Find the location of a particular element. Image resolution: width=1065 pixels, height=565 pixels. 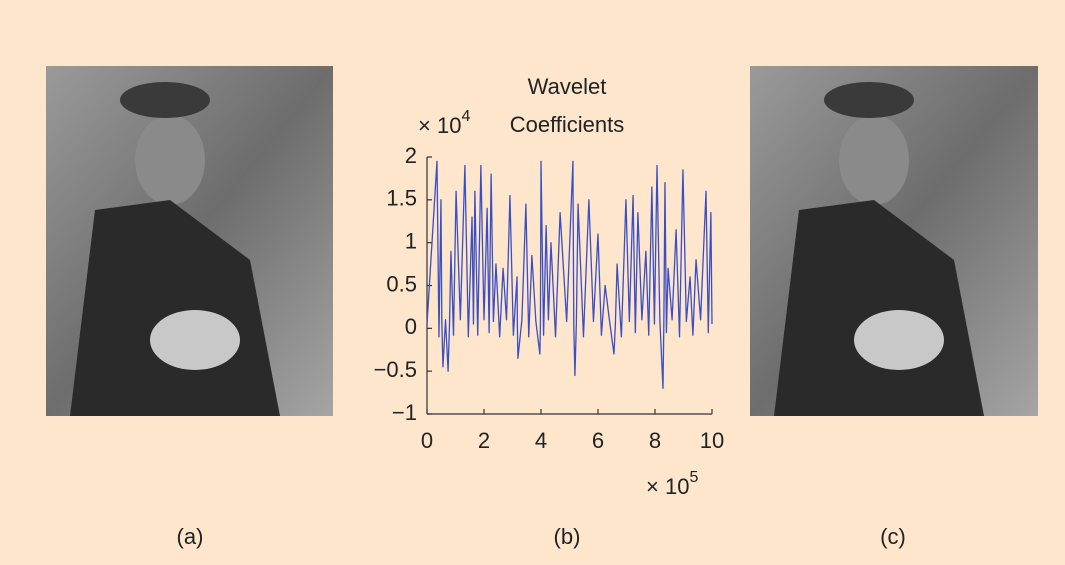

x-multiplier: × 10⁵ is located at coordinates (672, 484).